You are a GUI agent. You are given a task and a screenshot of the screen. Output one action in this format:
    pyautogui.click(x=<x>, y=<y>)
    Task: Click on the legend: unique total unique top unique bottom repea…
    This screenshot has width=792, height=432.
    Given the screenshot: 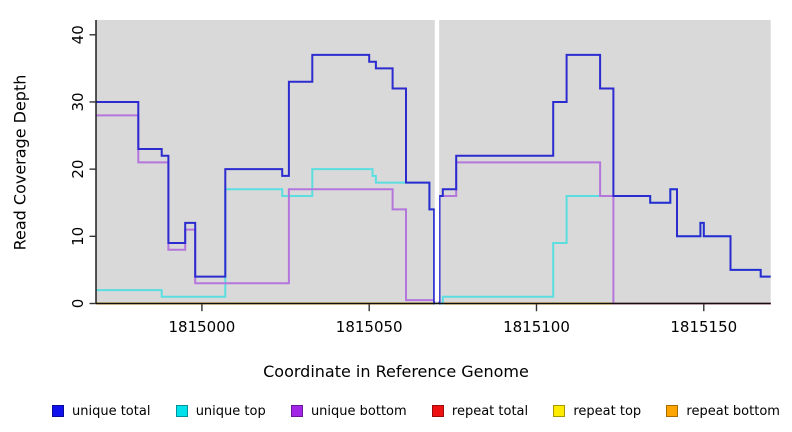 What is the action you would take?
    pyautogui.click(x=396, y=411)
    